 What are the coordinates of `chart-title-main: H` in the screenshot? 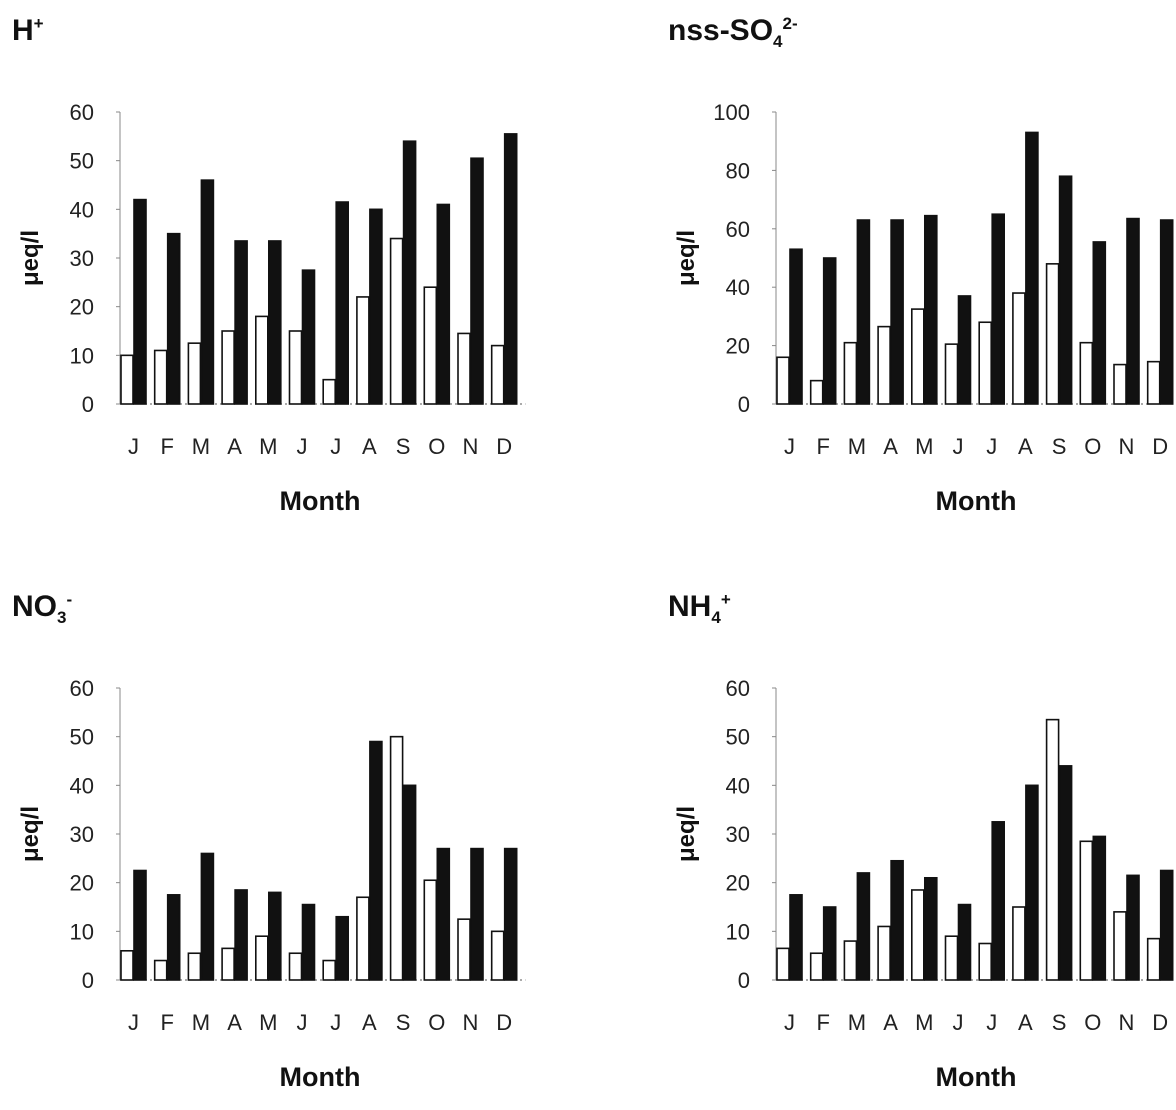 It's located at (23, 30).